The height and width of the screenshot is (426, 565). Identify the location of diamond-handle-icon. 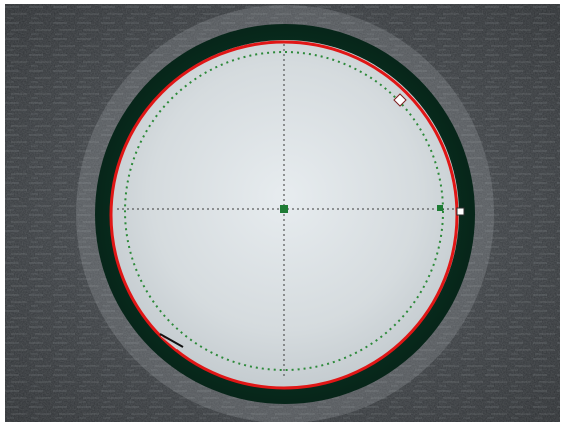
(400, 100).